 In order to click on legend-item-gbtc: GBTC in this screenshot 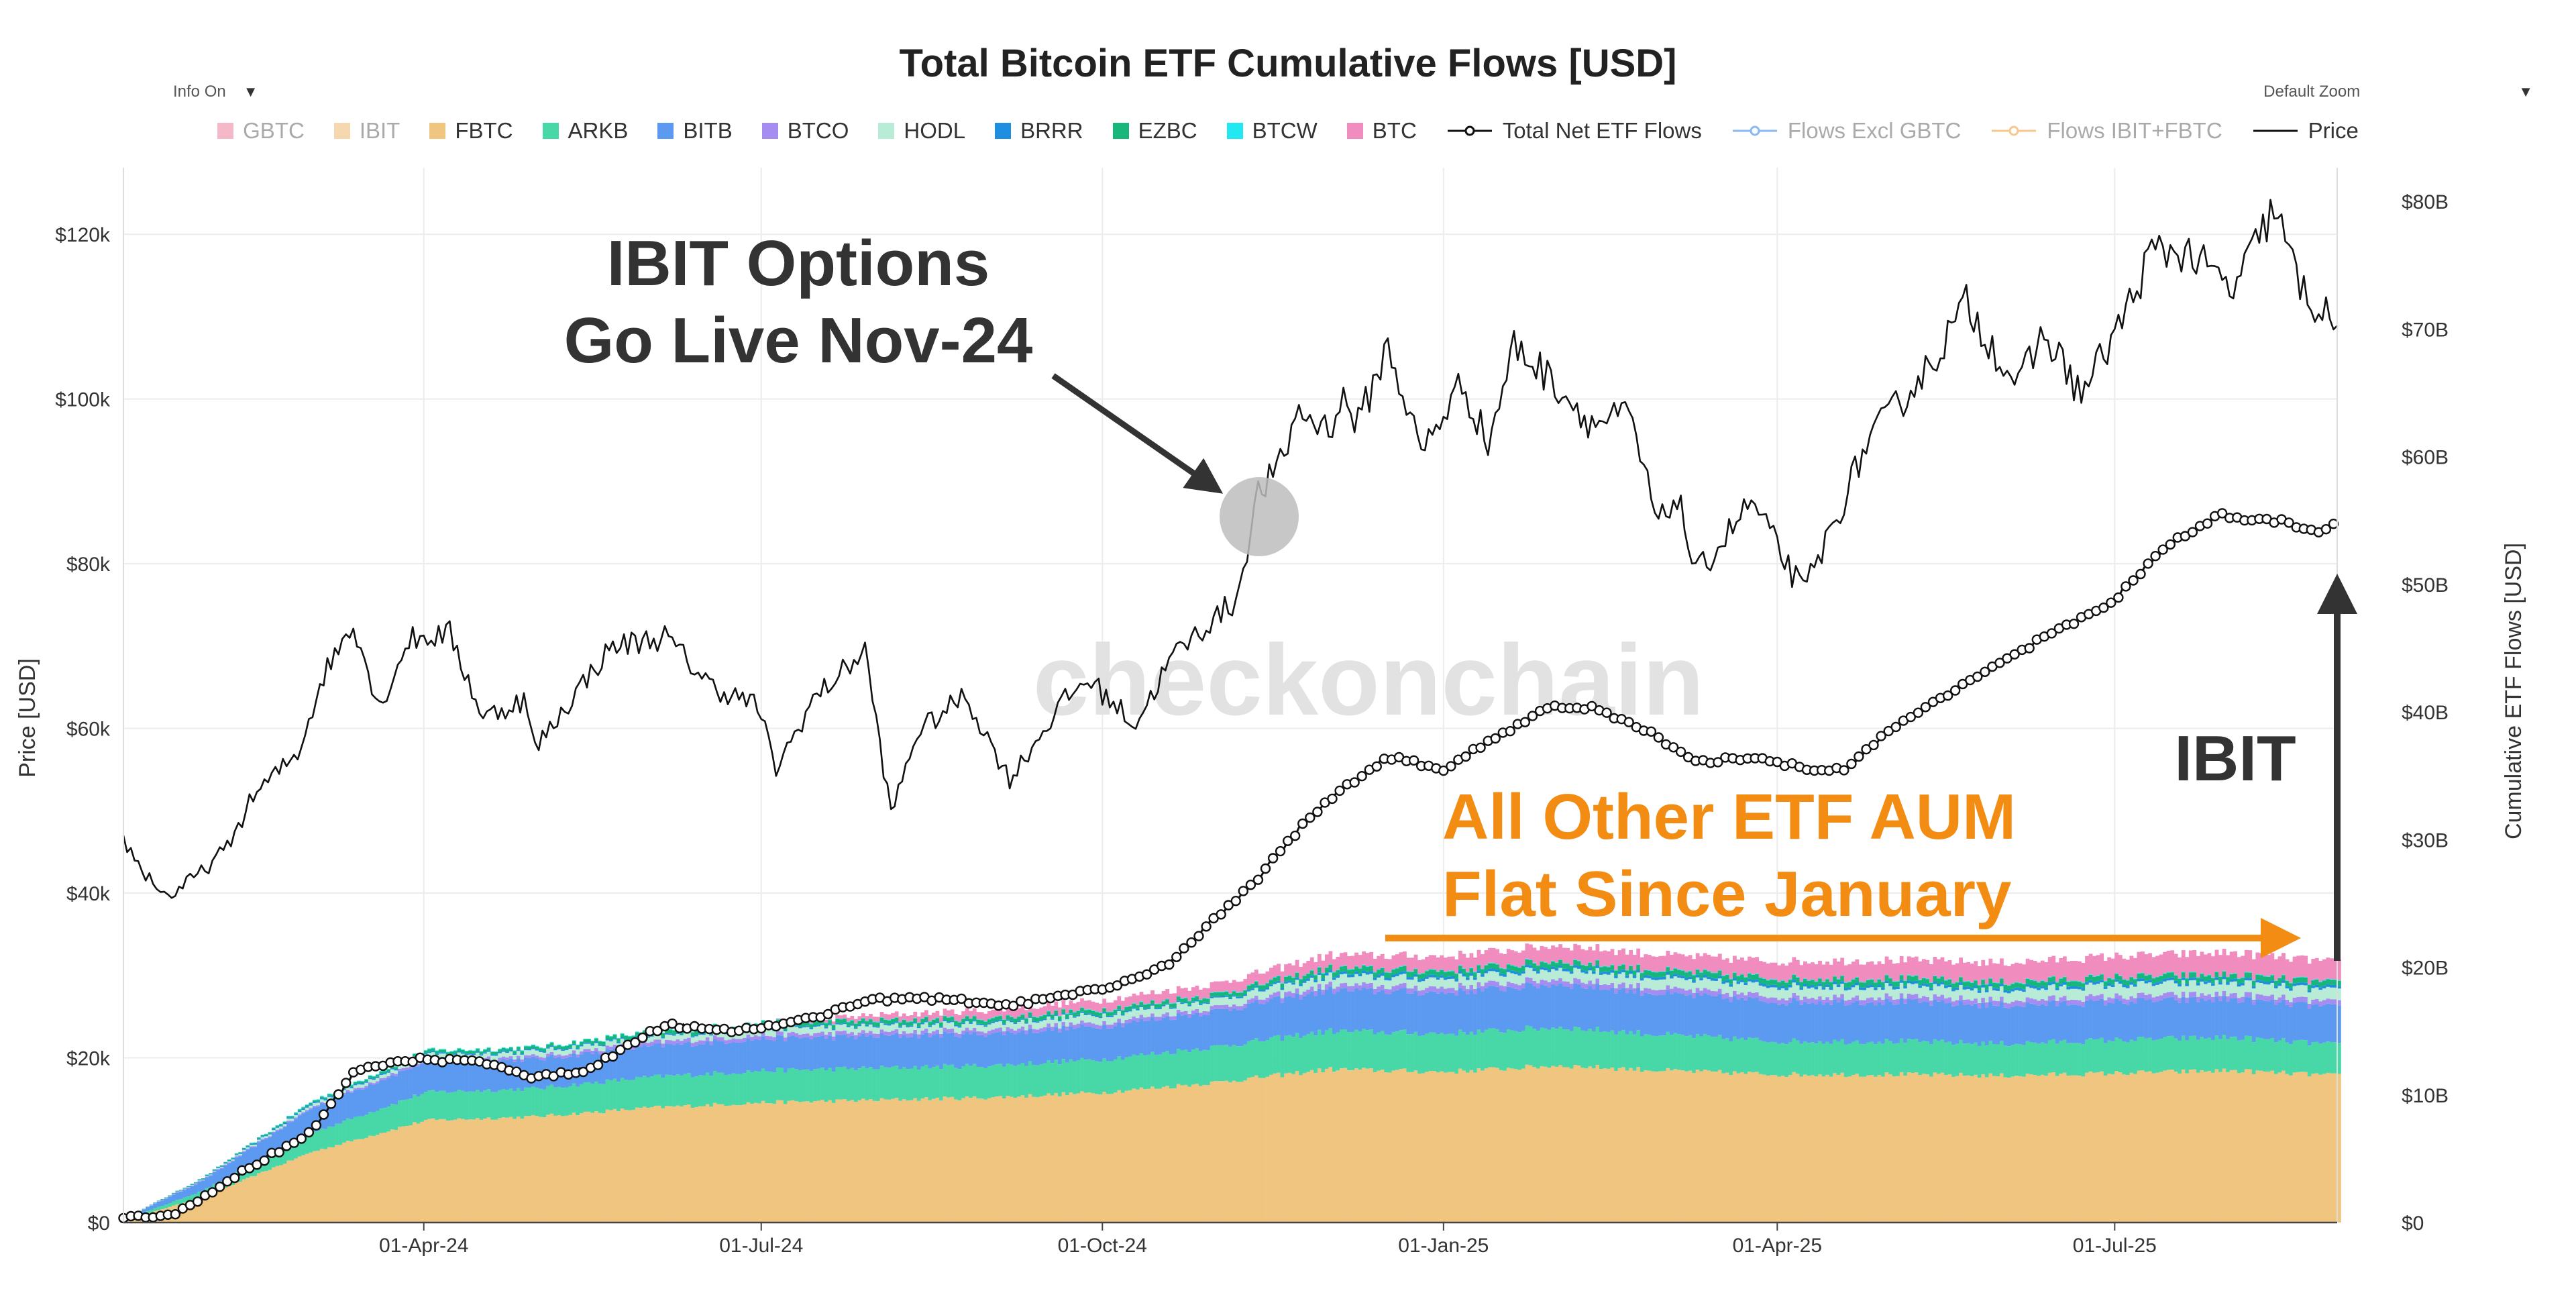, I will do `click(261, 131)`.